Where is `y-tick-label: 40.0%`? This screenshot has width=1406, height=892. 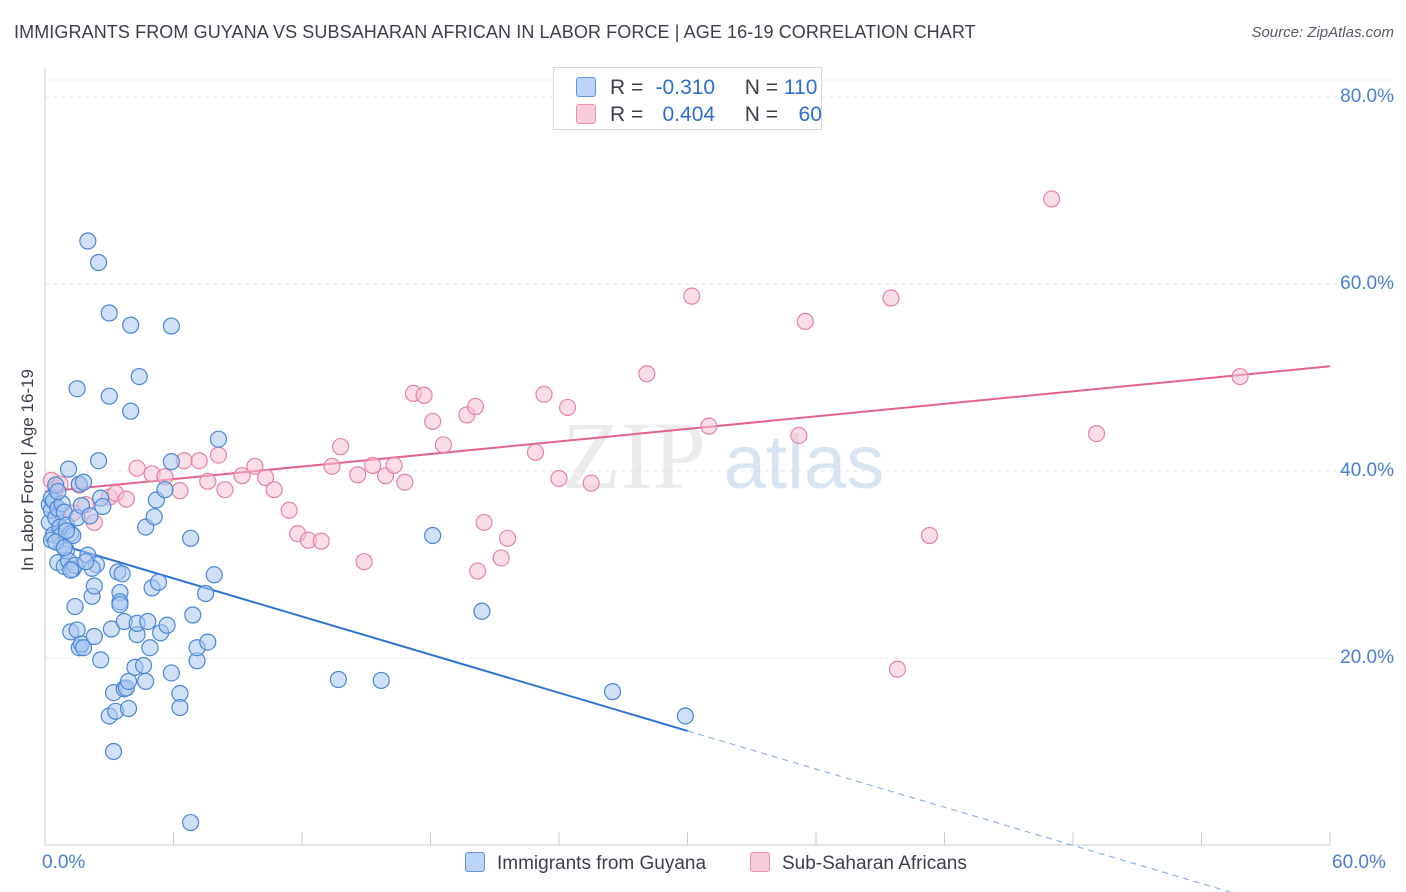
y-tick-label: 40.0% is located at coordinates (1367, 470).